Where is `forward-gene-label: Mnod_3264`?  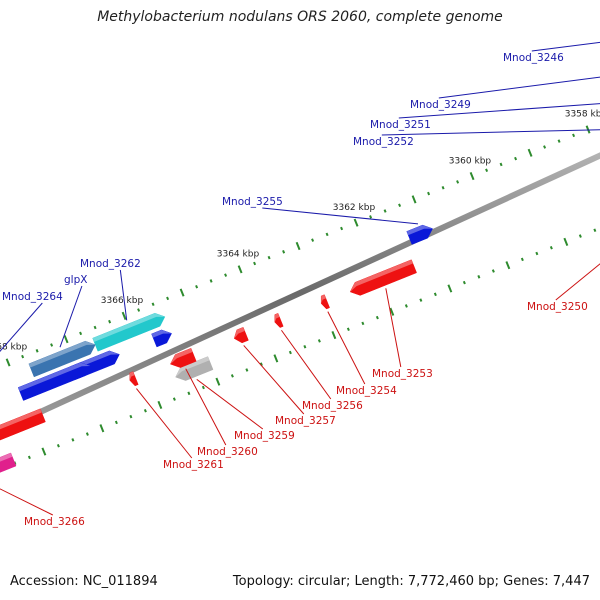 forward-gene-label: Mnod_3264 is located at coordinates (32, 297).